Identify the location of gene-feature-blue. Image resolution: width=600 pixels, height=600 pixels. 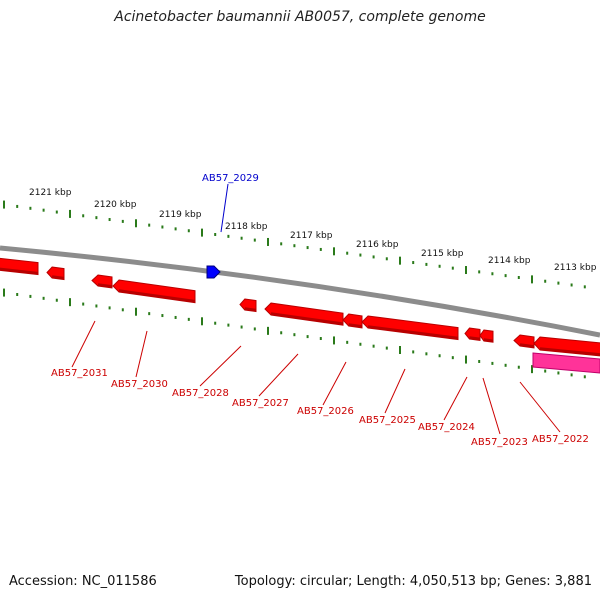
(213, 272).